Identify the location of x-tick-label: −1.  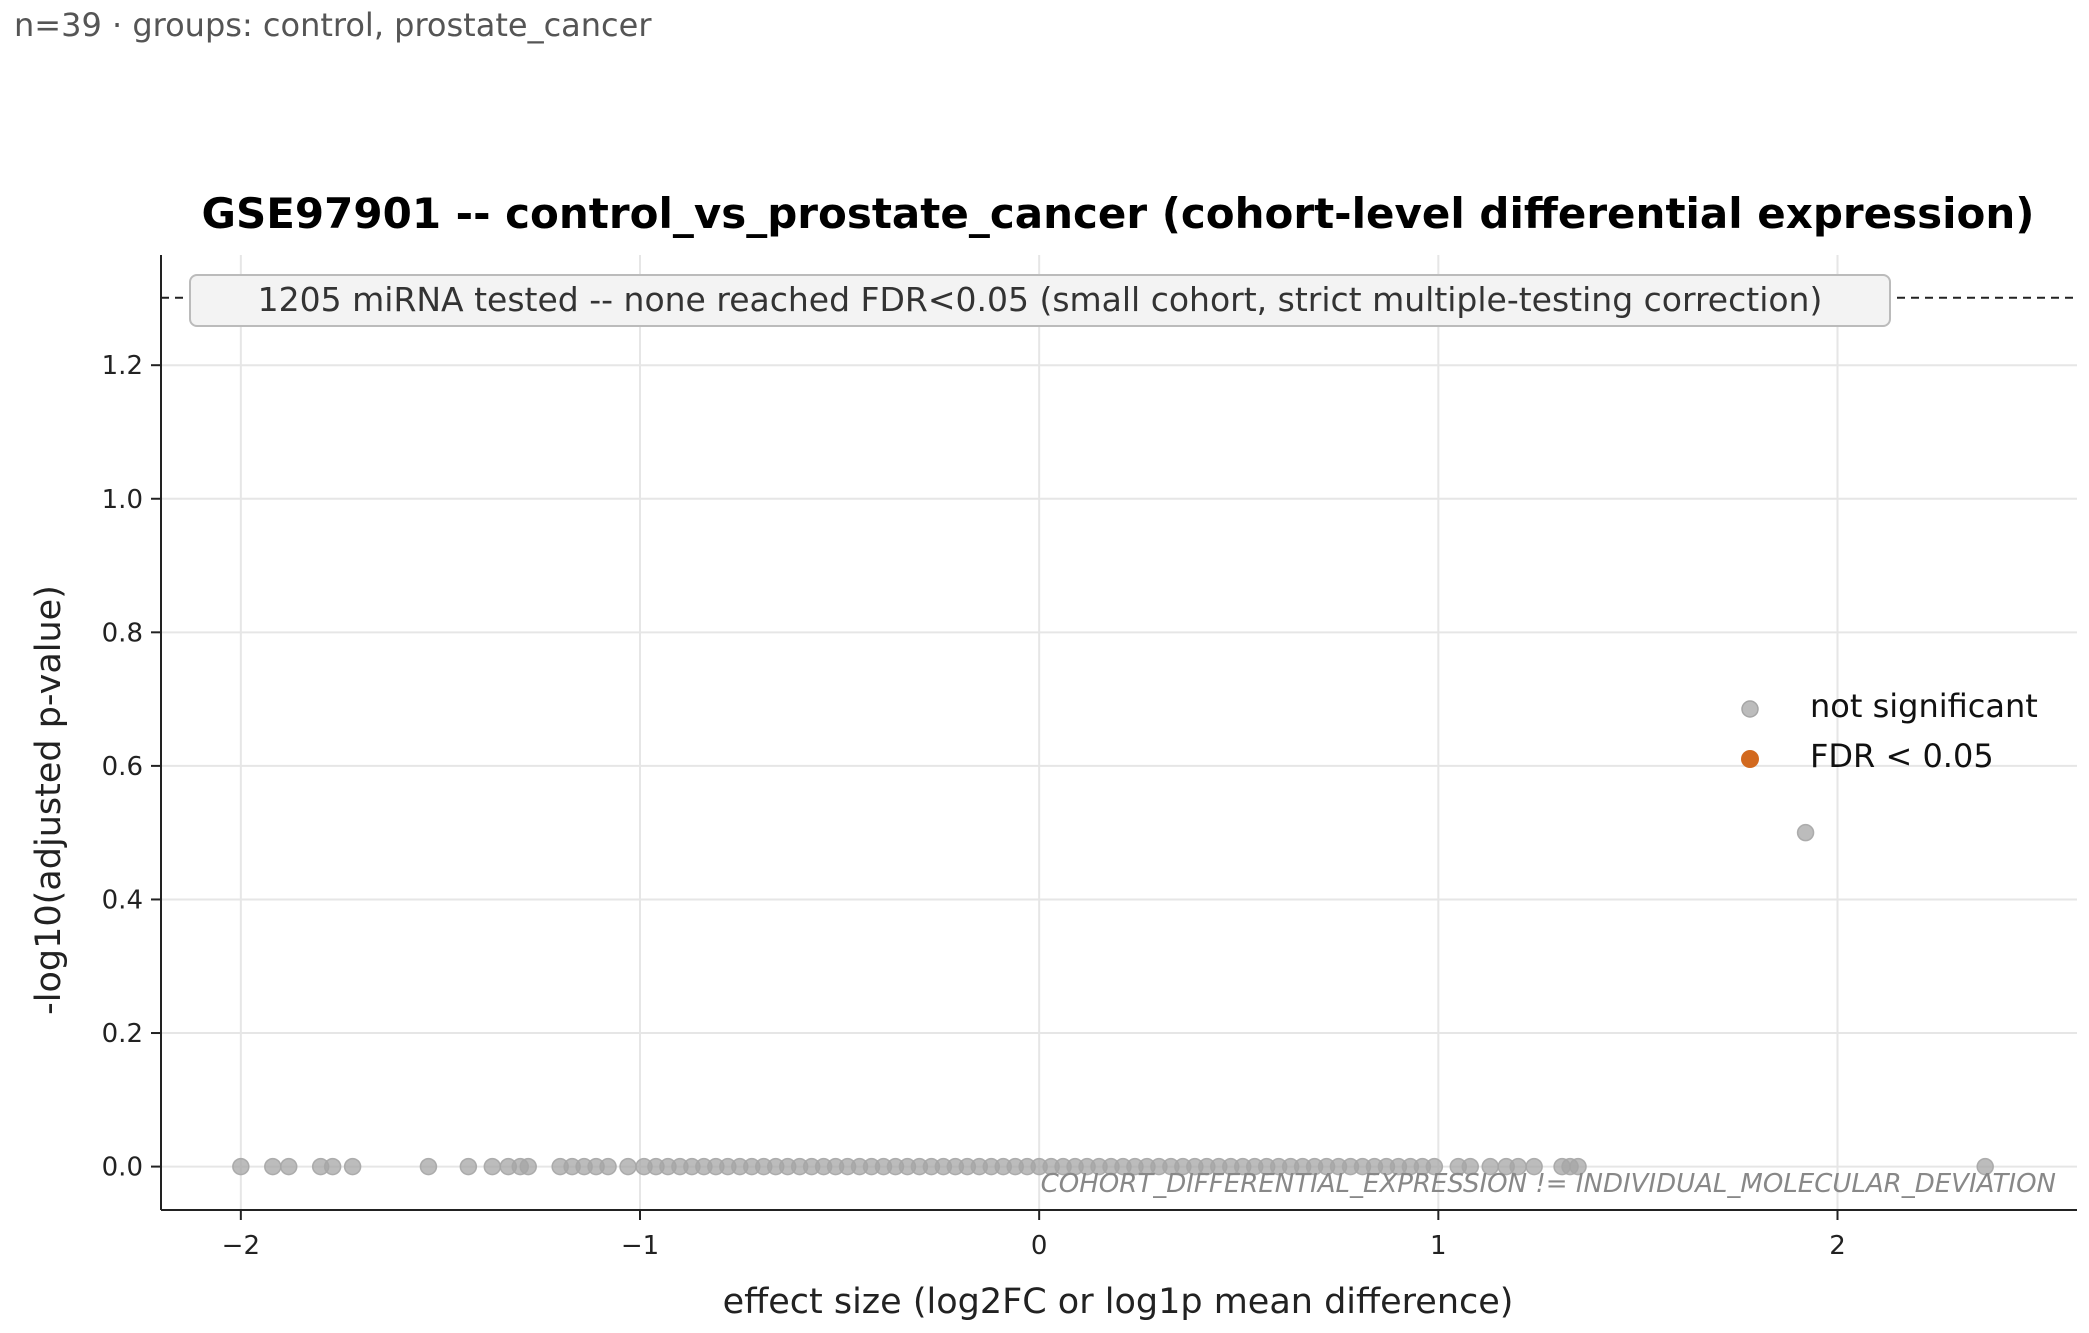
(640, 1246).